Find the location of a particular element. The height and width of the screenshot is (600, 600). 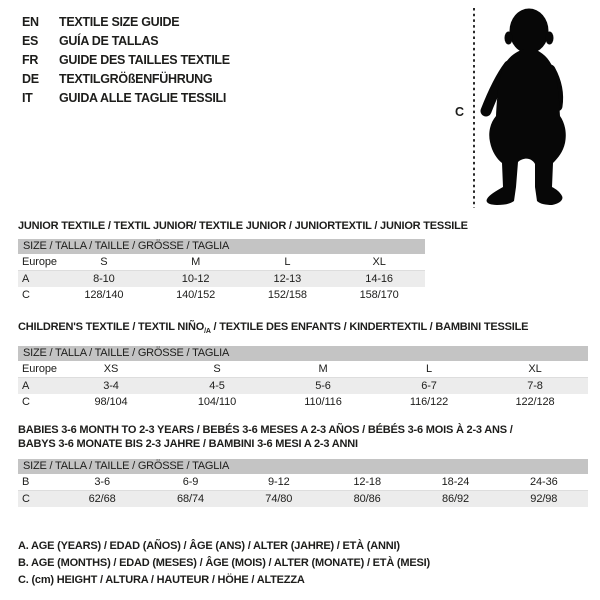

language-title: GUIDA ALLE TAGLIE TESSILI is located at coordinates (143, 97).